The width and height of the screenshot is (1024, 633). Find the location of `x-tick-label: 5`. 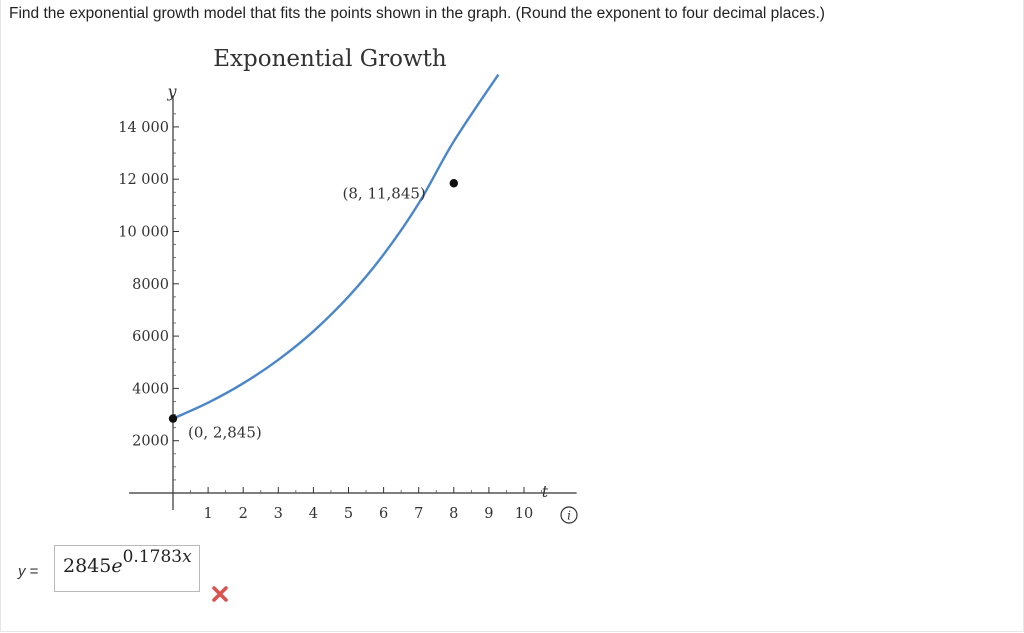

x-tick-label: 5 is located at coordinates (348, 514).